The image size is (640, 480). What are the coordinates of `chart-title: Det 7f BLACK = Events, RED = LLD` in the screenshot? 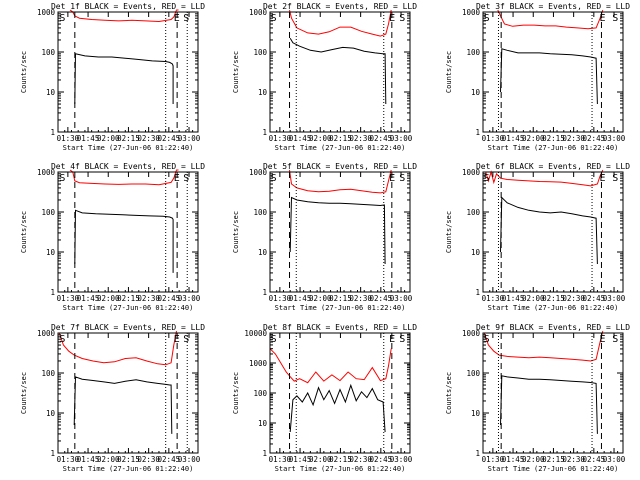 It's located at (128, 327).